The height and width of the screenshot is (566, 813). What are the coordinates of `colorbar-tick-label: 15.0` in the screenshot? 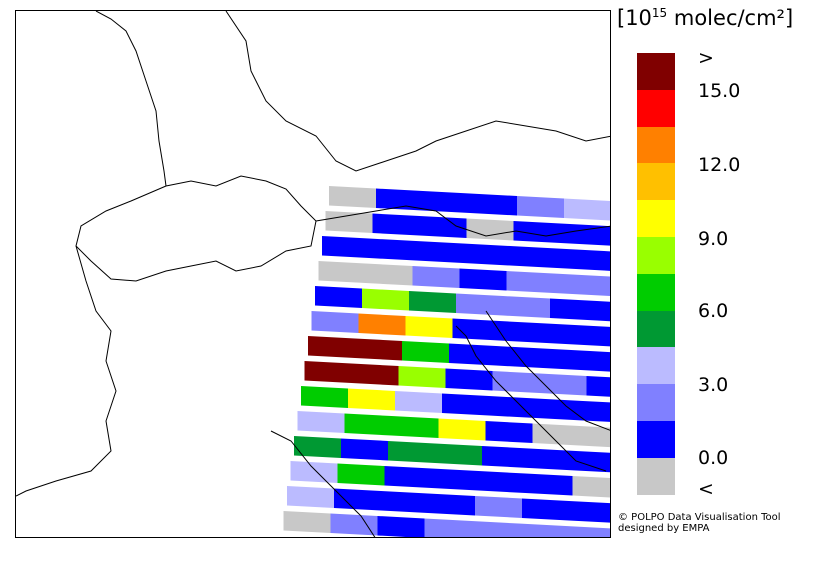 It's located at (719, 91).